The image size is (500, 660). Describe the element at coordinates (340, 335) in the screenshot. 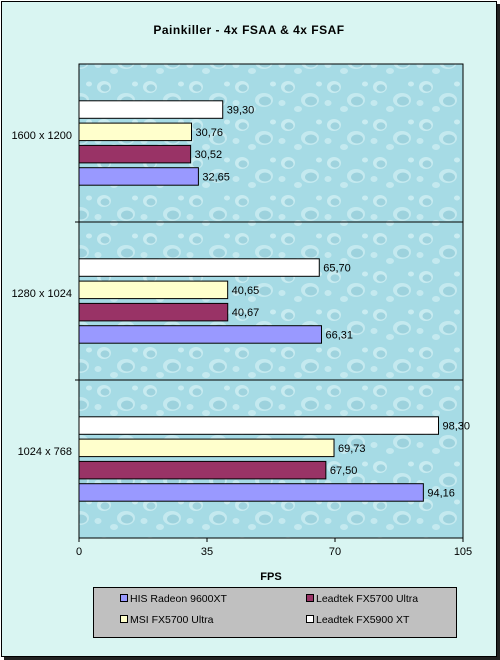

I see `value-label: 66,31` at that location.